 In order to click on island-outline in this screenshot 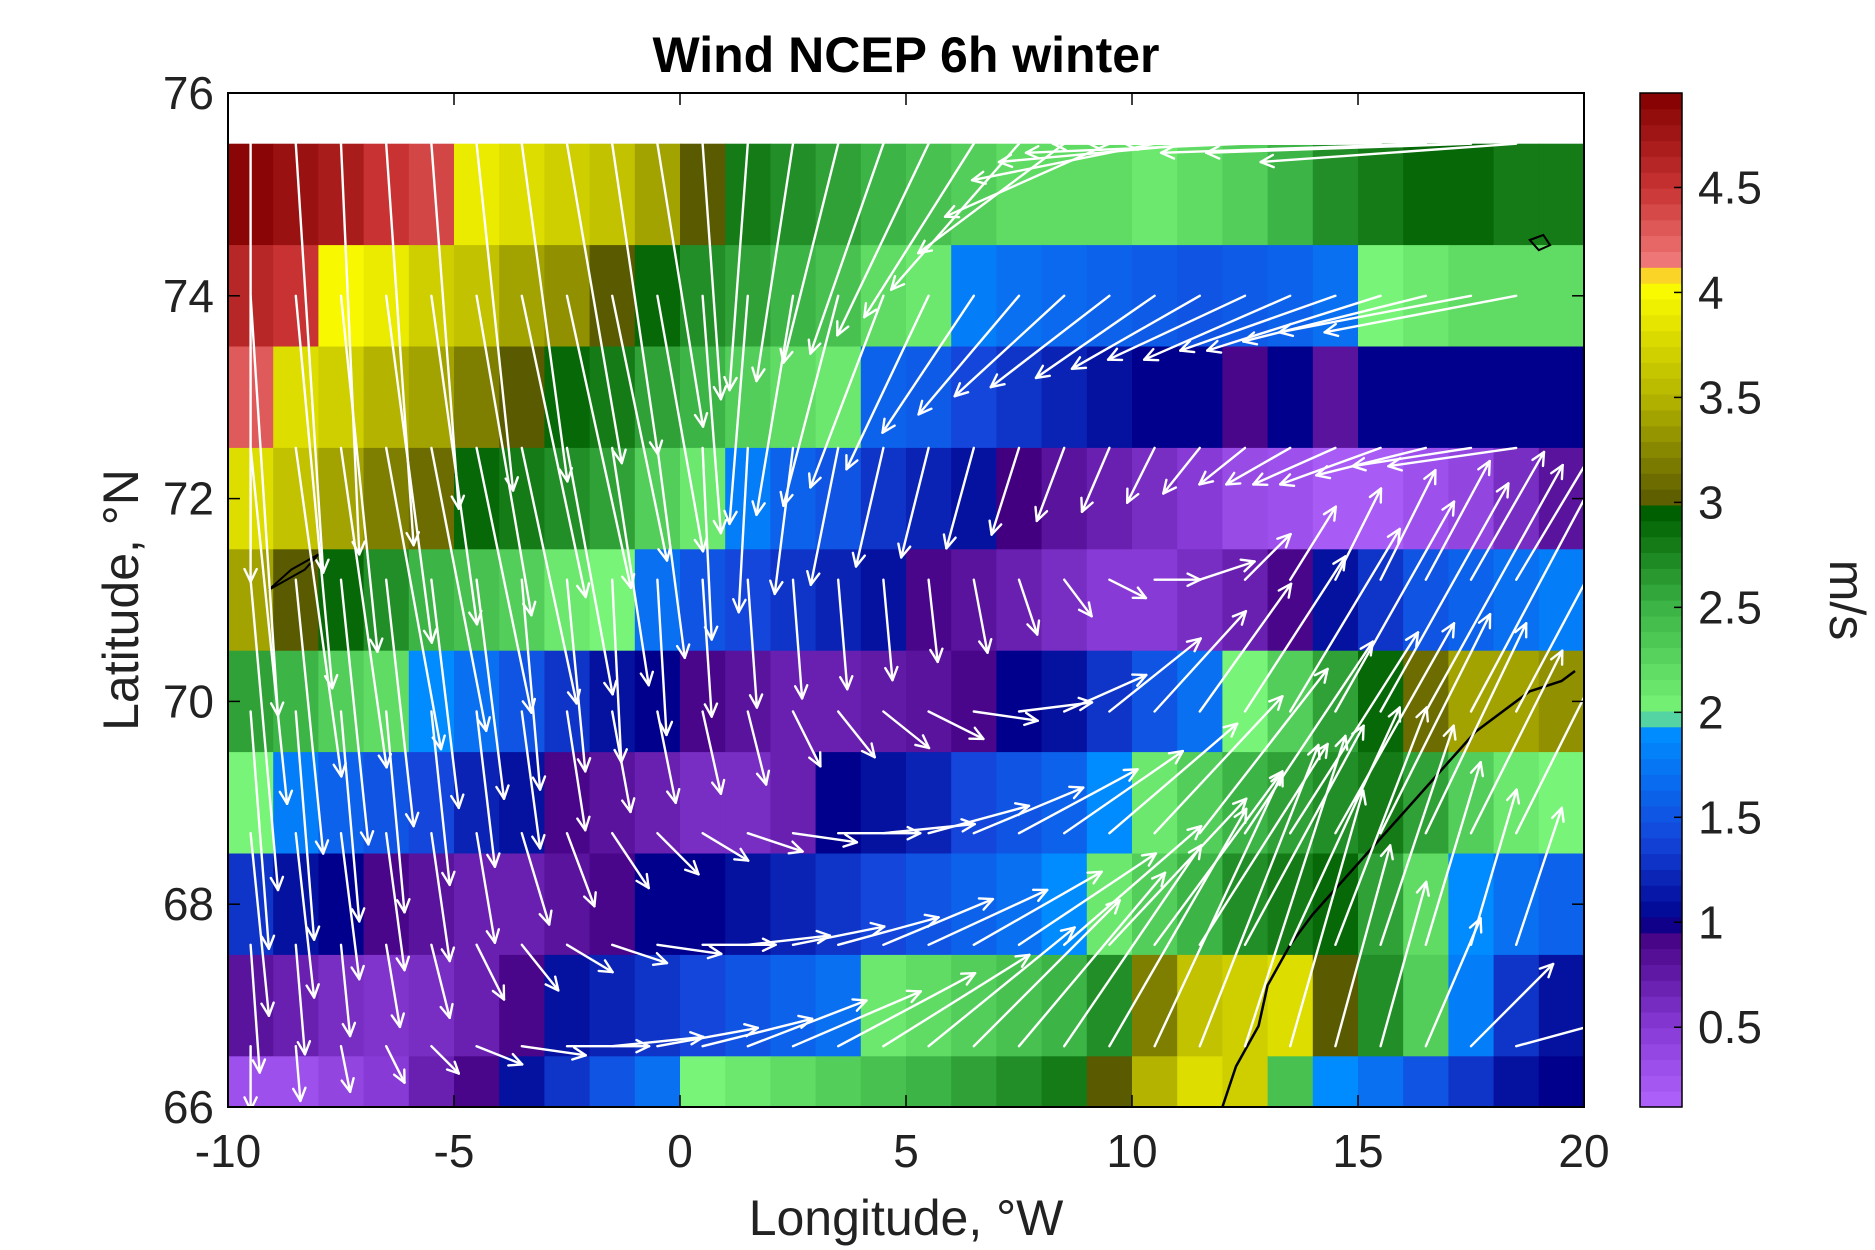, I will do `click(1540, 242)`.